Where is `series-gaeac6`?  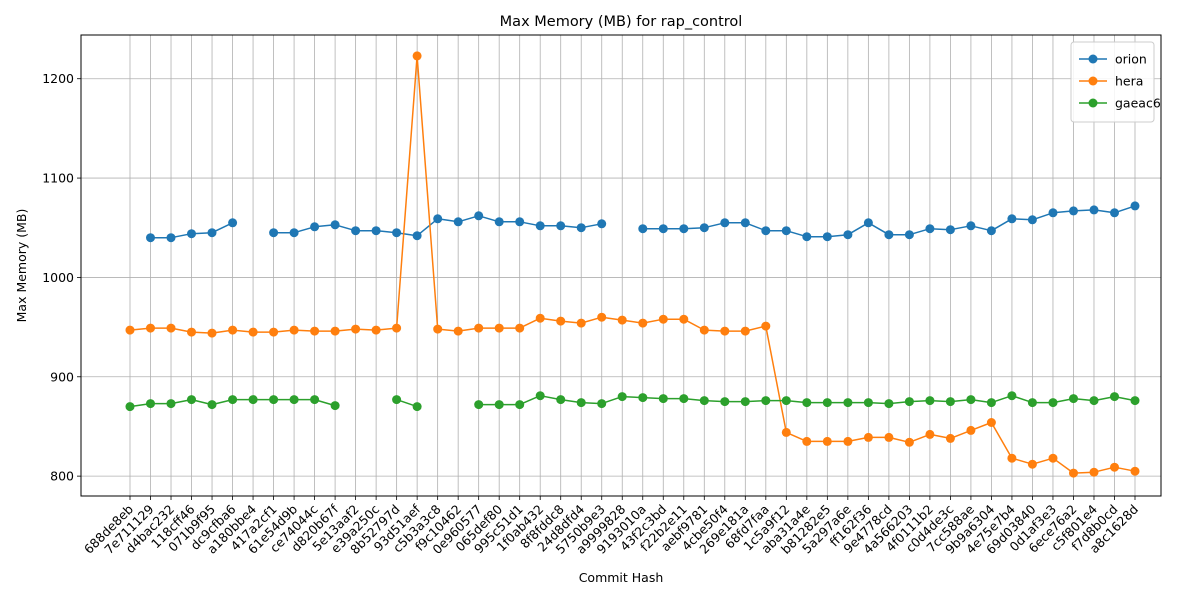 series-gaeac6 is located at coordinates (632, 401).